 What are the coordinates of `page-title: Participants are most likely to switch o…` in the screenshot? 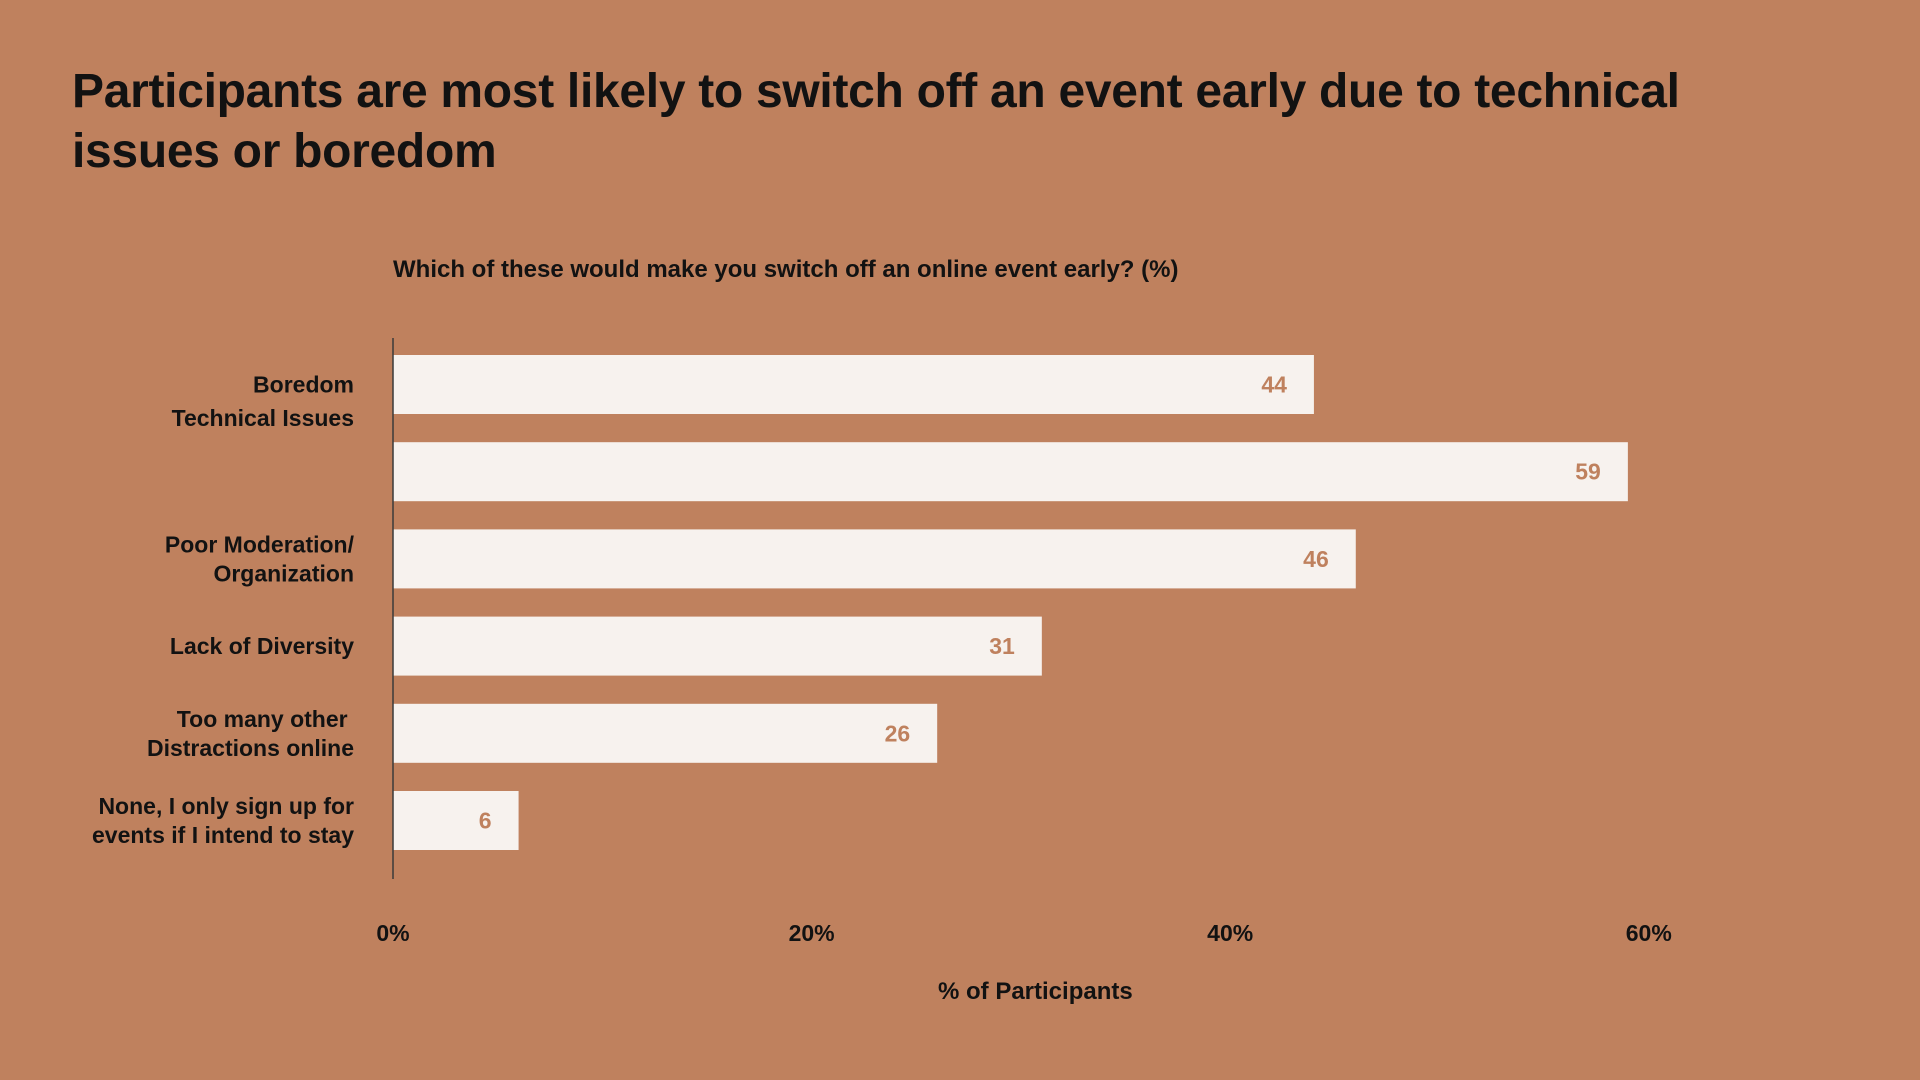 It's located at (876, 121).